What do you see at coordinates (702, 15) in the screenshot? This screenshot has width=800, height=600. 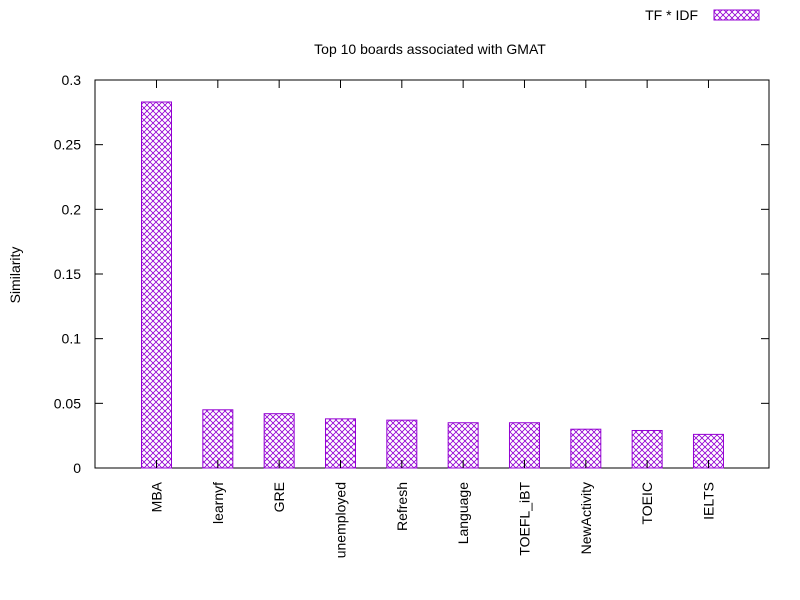 I see `legend: TF * IDF` at bounding box center [702, 15].